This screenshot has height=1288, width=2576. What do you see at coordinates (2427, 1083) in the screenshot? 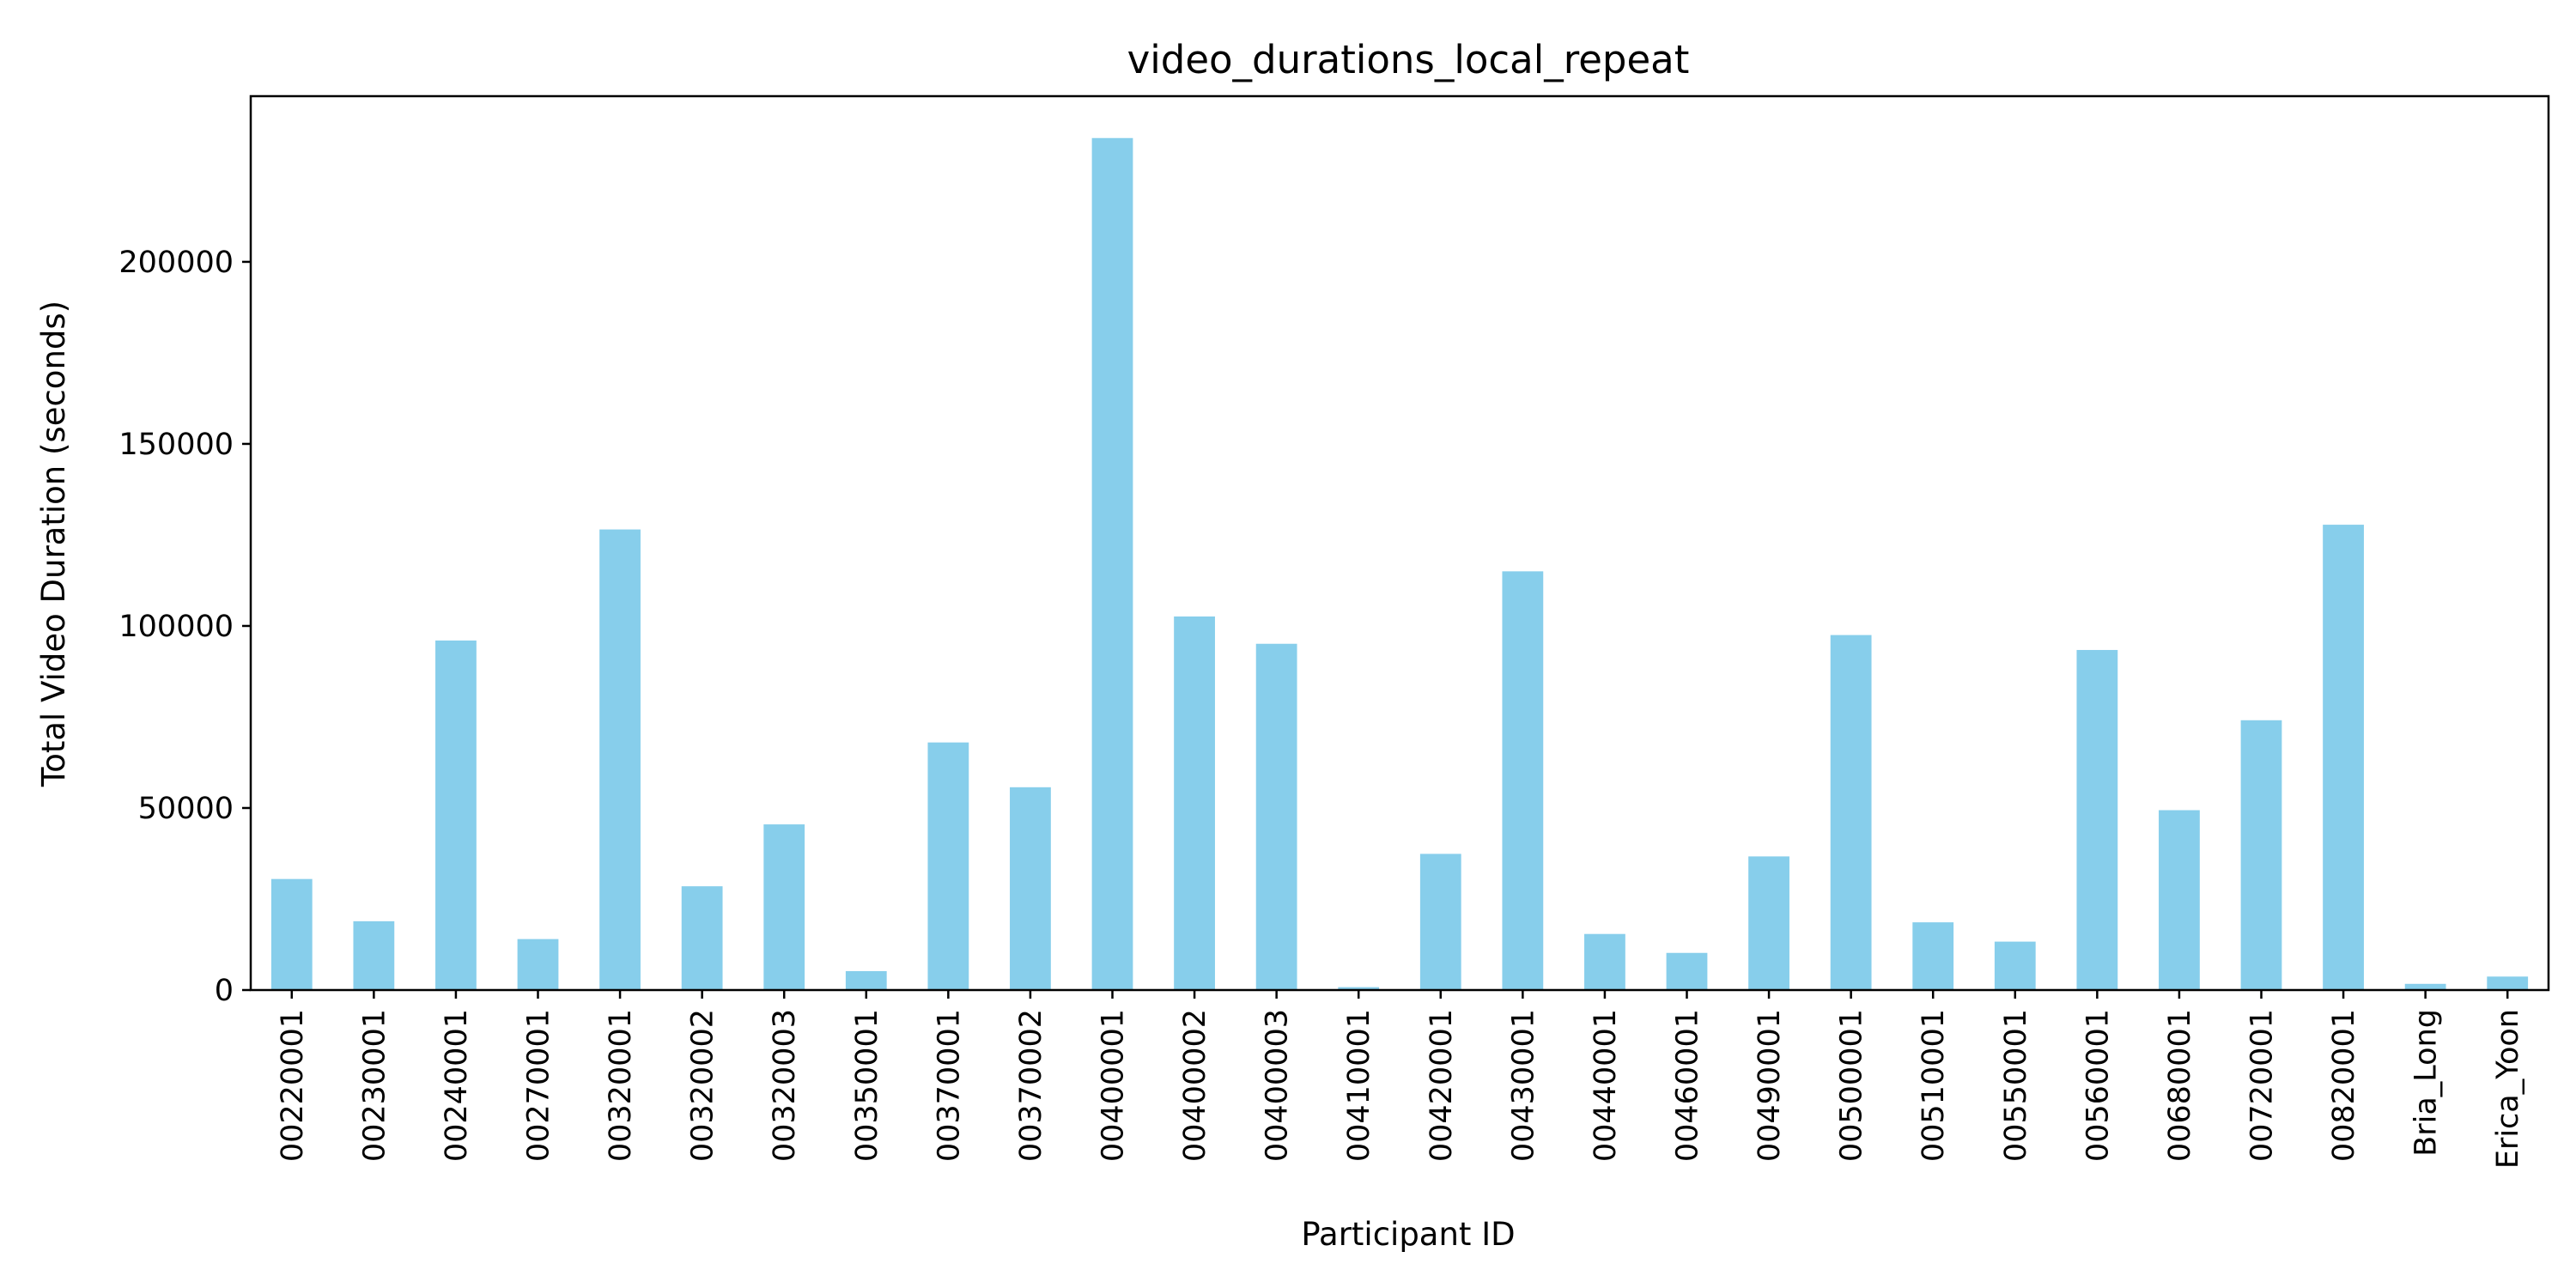
I see `x-tick-label: Bria_Long` at bounding box center [2427, 1083].